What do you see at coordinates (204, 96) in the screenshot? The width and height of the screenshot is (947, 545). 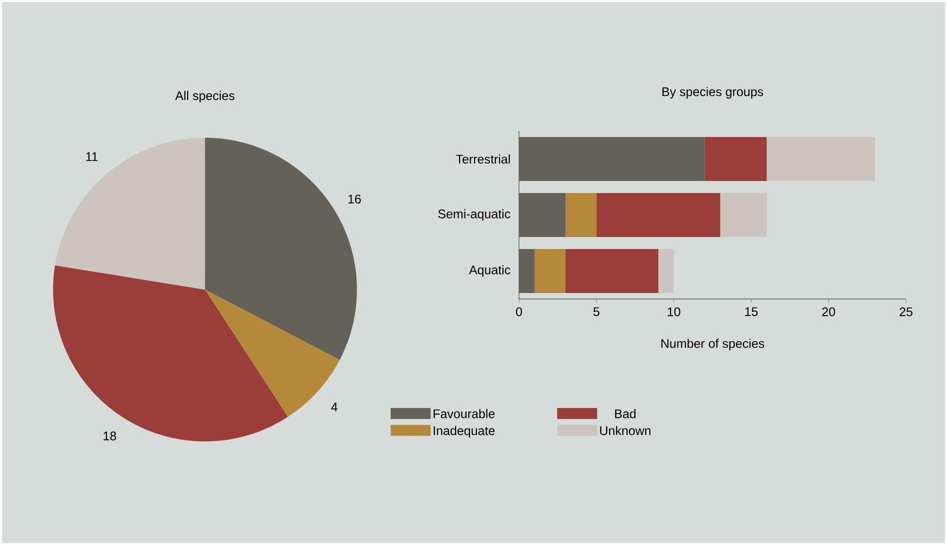 I see `chart-title: All species` at bounding box center [204, 96].